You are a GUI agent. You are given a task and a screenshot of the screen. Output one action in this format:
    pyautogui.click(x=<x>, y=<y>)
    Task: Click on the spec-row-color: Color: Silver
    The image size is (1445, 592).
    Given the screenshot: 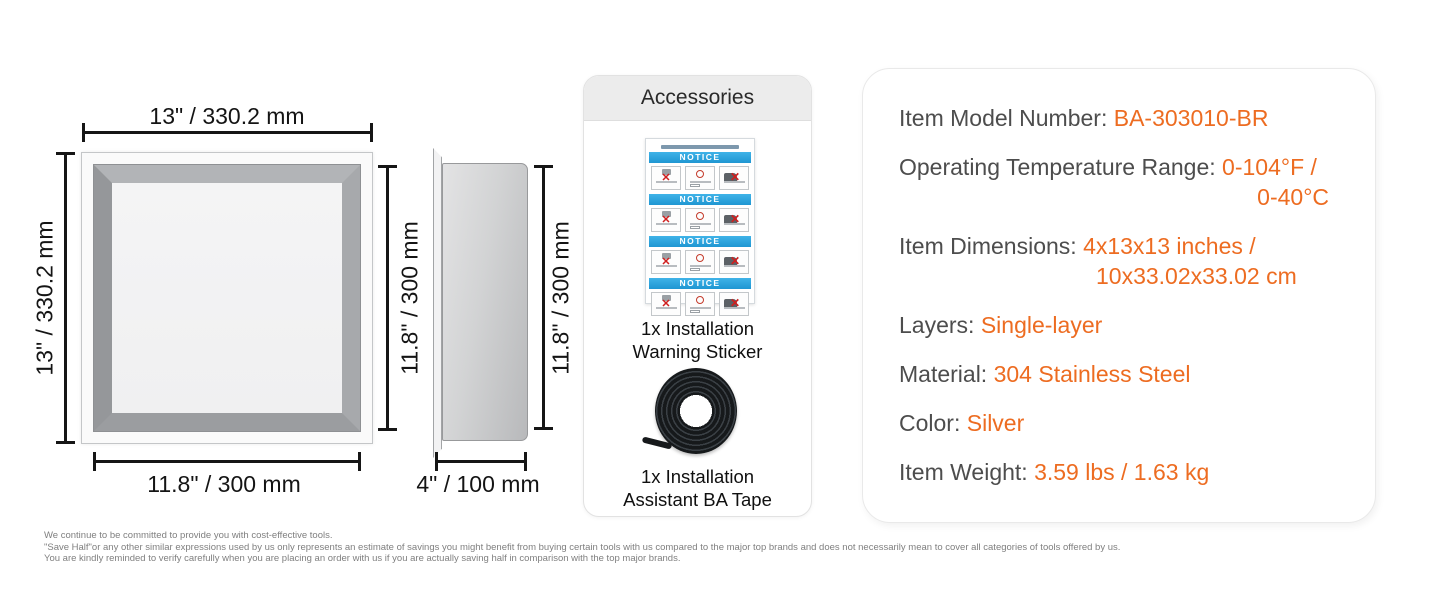 What is the action you would take?
    pyautogui.click(x=1120, y=423)
    